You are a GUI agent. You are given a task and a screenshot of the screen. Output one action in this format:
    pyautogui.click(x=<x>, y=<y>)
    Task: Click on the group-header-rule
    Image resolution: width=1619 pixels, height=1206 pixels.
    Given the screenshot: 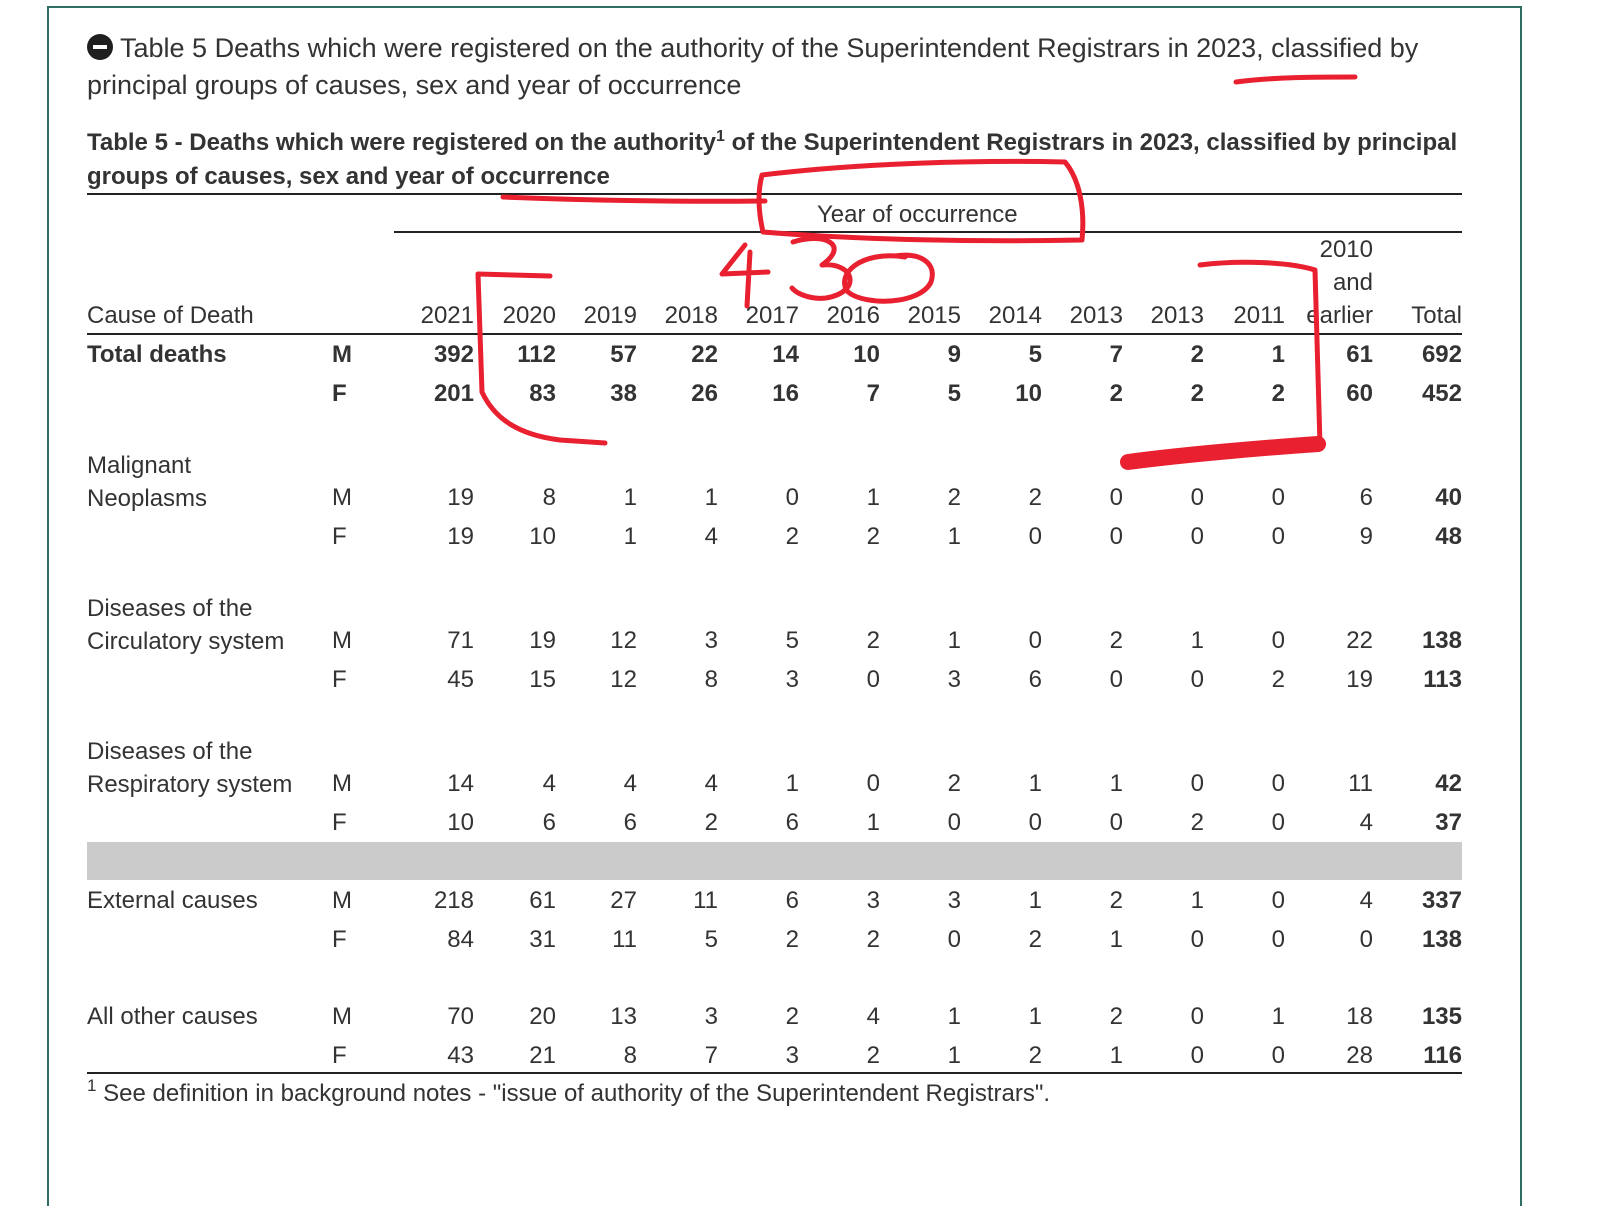 What is the action you would take?
    pyautogui.click(x=928, y=232)
    